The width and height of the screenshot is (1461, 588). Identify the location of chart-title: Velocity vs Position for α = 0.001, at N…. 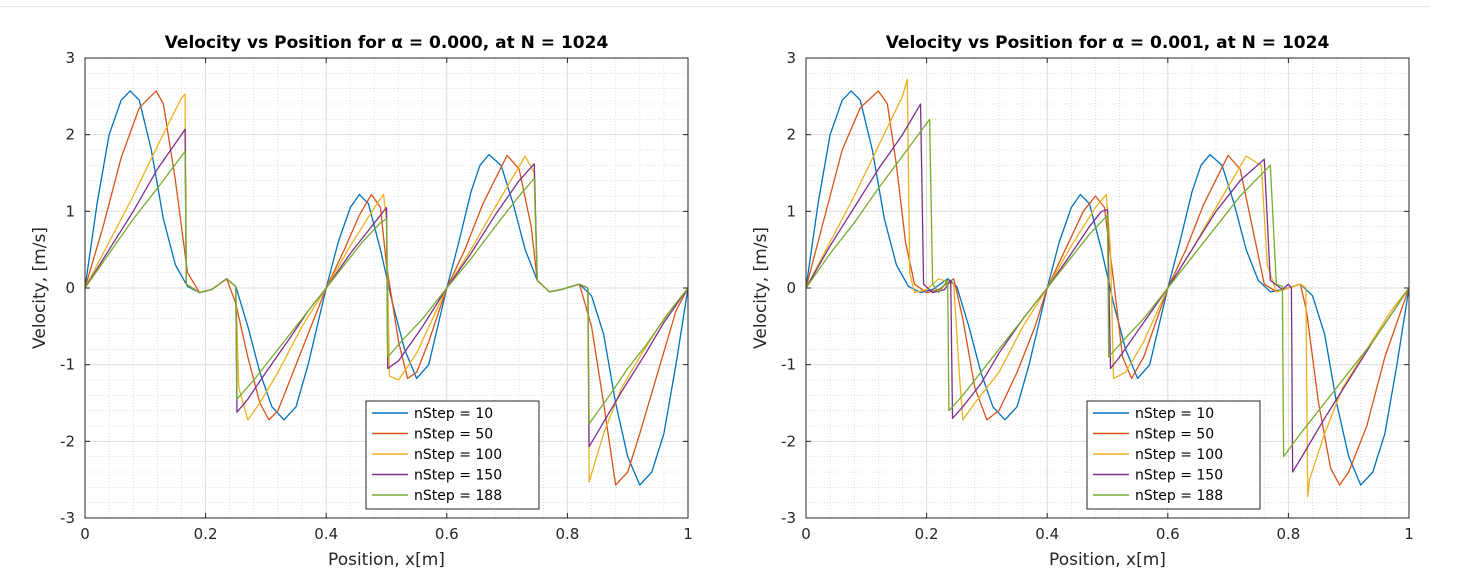
(1108, 43).